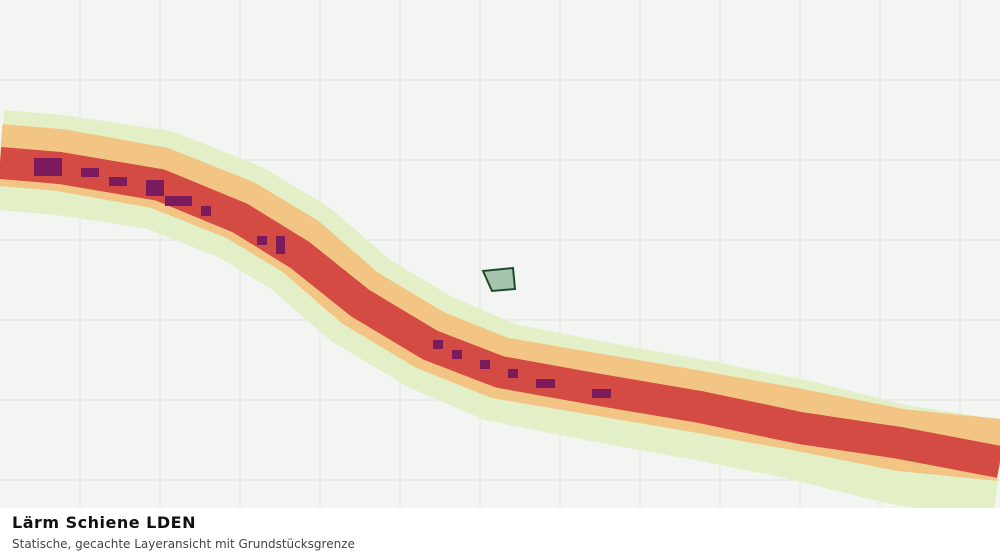 Image resolution: width=1000 pixels, height=560 pixels. What do you see at coordinates (499, 279) in the screenshot?
I see `parcel-boundary` at bounding box center [499, 279].